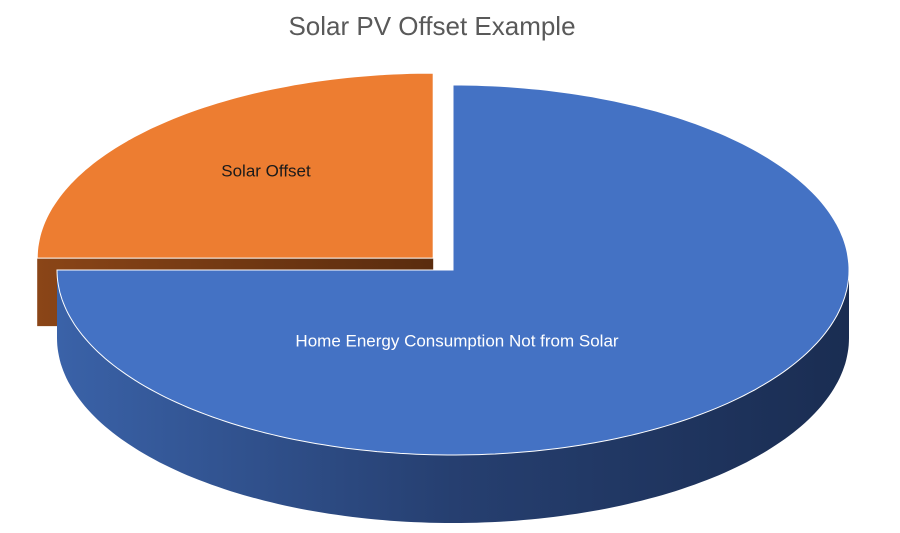 Image resolution: width=900 pixels, height=533 pixels. Describe the element at coordinates (456, 340) in the screenshot. I see `data-label: Home Energy Consumption Not from Solar` at that location.